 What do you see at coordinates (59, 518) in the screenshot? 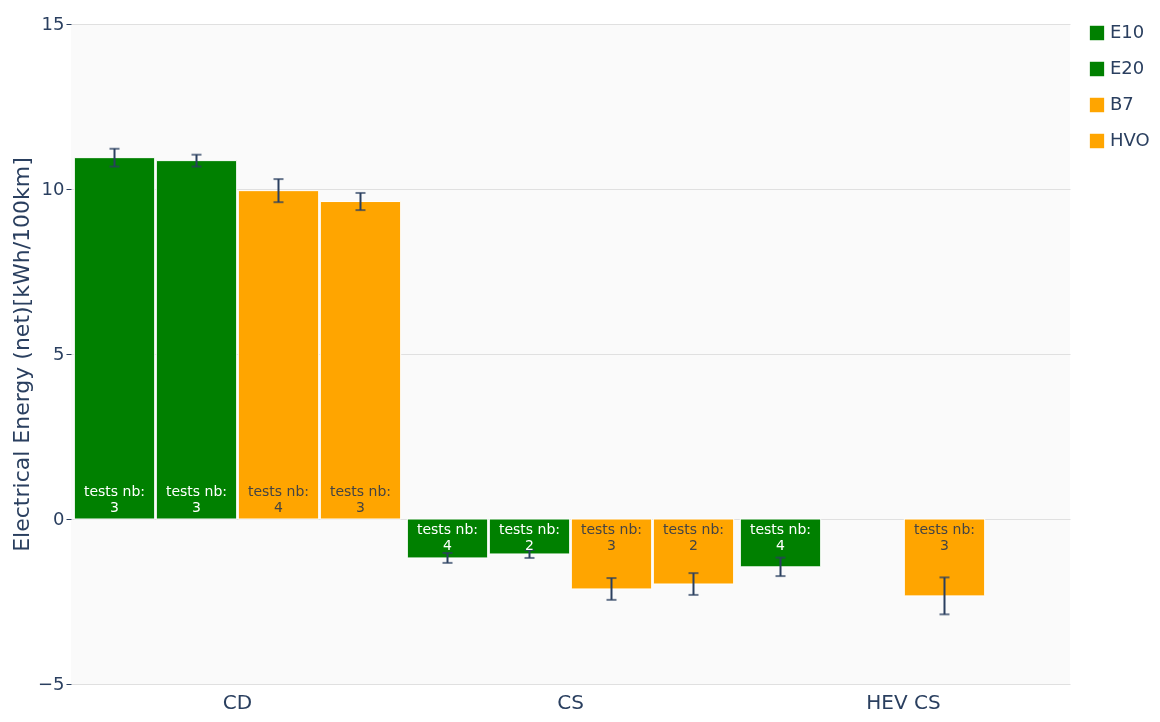
I see `y-tick-label: 0` at bounding box center [59, 518].